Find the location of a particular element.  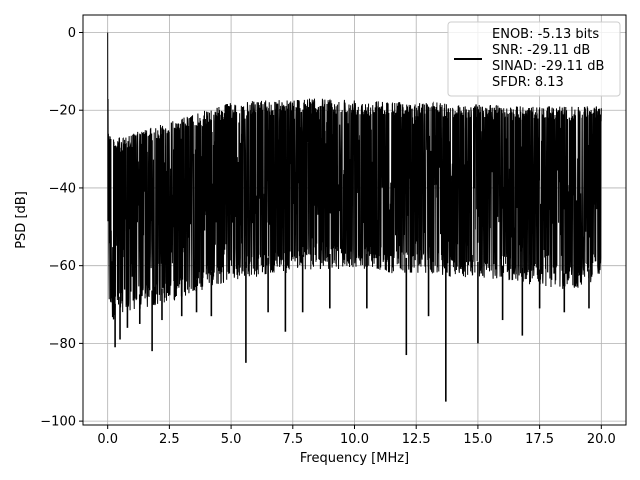

x-tick-label: 0.0 is located at coordinates (107, 439).